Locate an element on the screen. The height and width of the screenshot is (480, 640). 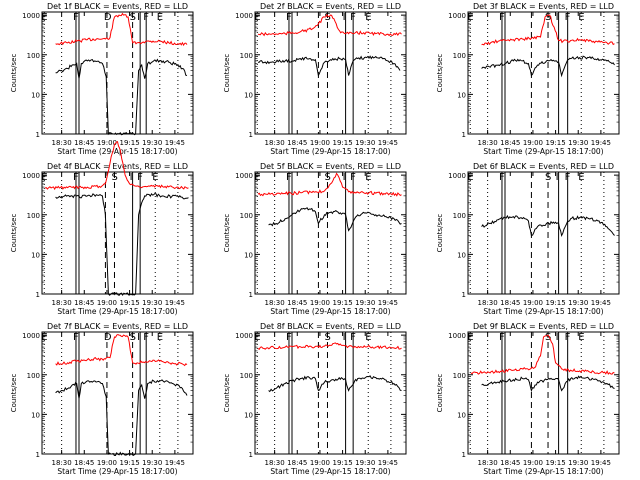
chart-title: Det 1f BLACK = Events, RED = LLD is located at coordinates (117, 6).